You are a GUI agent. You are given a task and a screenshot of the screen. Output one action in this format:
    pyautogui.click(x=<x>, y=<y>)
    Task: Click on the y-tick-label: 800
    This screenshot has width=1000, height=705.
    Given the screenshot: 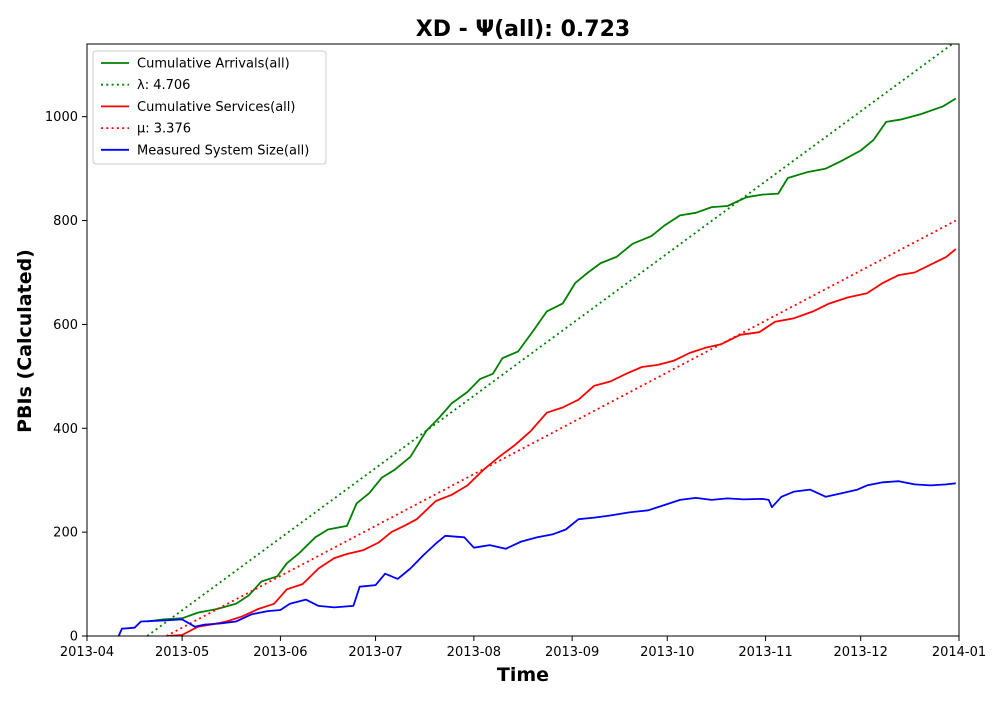 What is the action you would take?
    pyautogui.click(x=65, y=221)
    